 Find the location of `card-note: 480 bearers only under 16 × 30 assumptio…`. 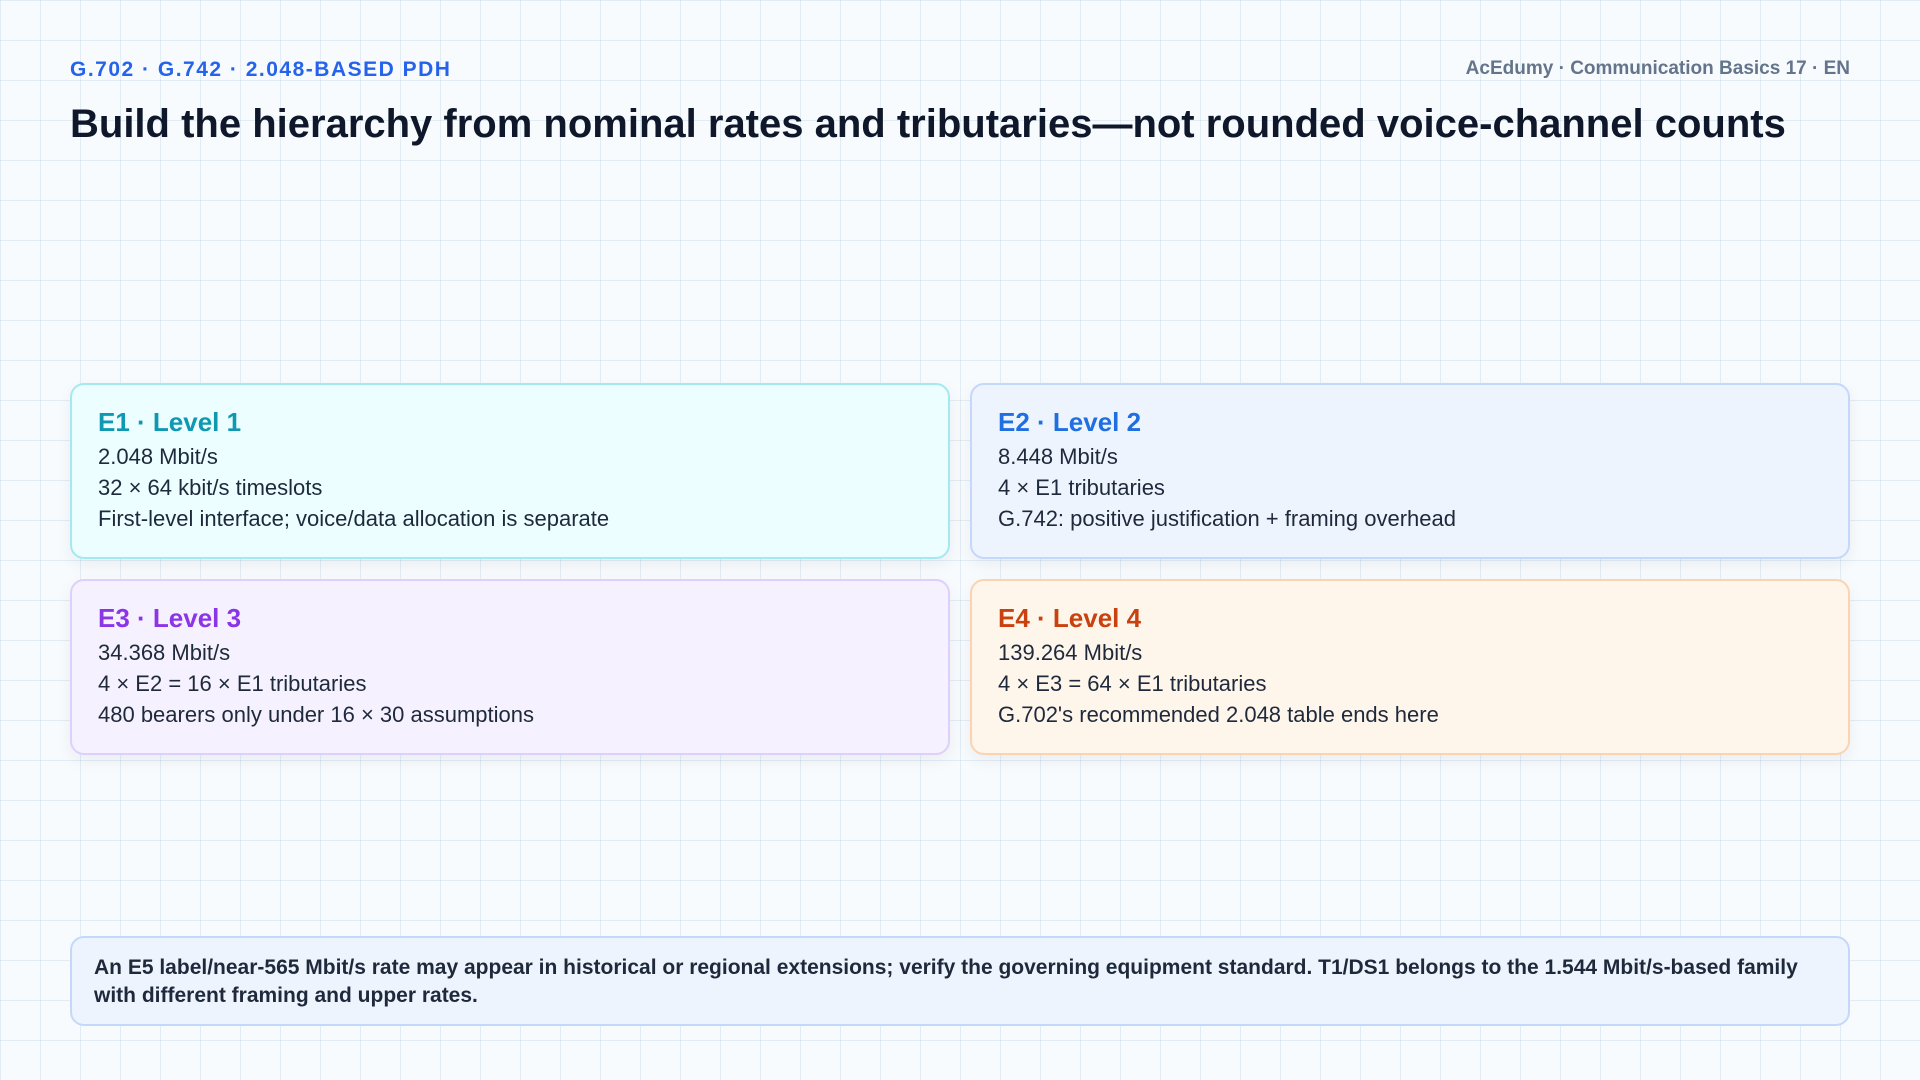

card-note: 480 bearers only under 16 × 30 assumptio… is located at coordinates (316, 714).